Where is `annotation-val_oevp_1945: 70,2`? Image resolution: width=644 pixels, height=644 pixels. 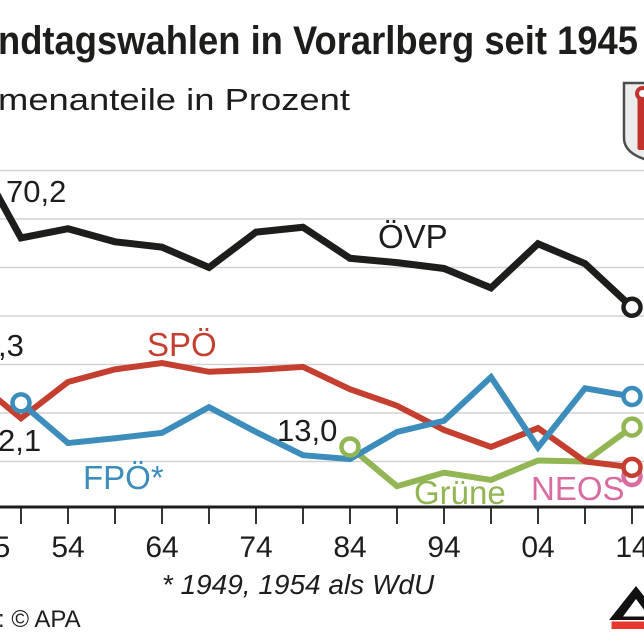
annotation-val_oevp_1945: 70,2 is located at coordinates (36, 191).